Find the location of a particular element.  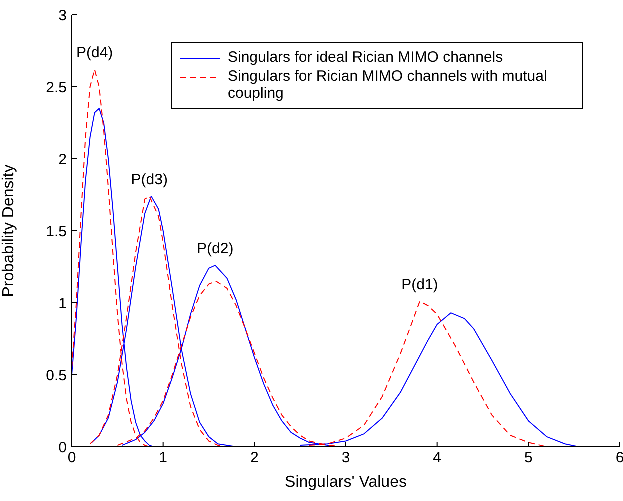

x-tick-label: 2 is located at coordinates (254, 458).